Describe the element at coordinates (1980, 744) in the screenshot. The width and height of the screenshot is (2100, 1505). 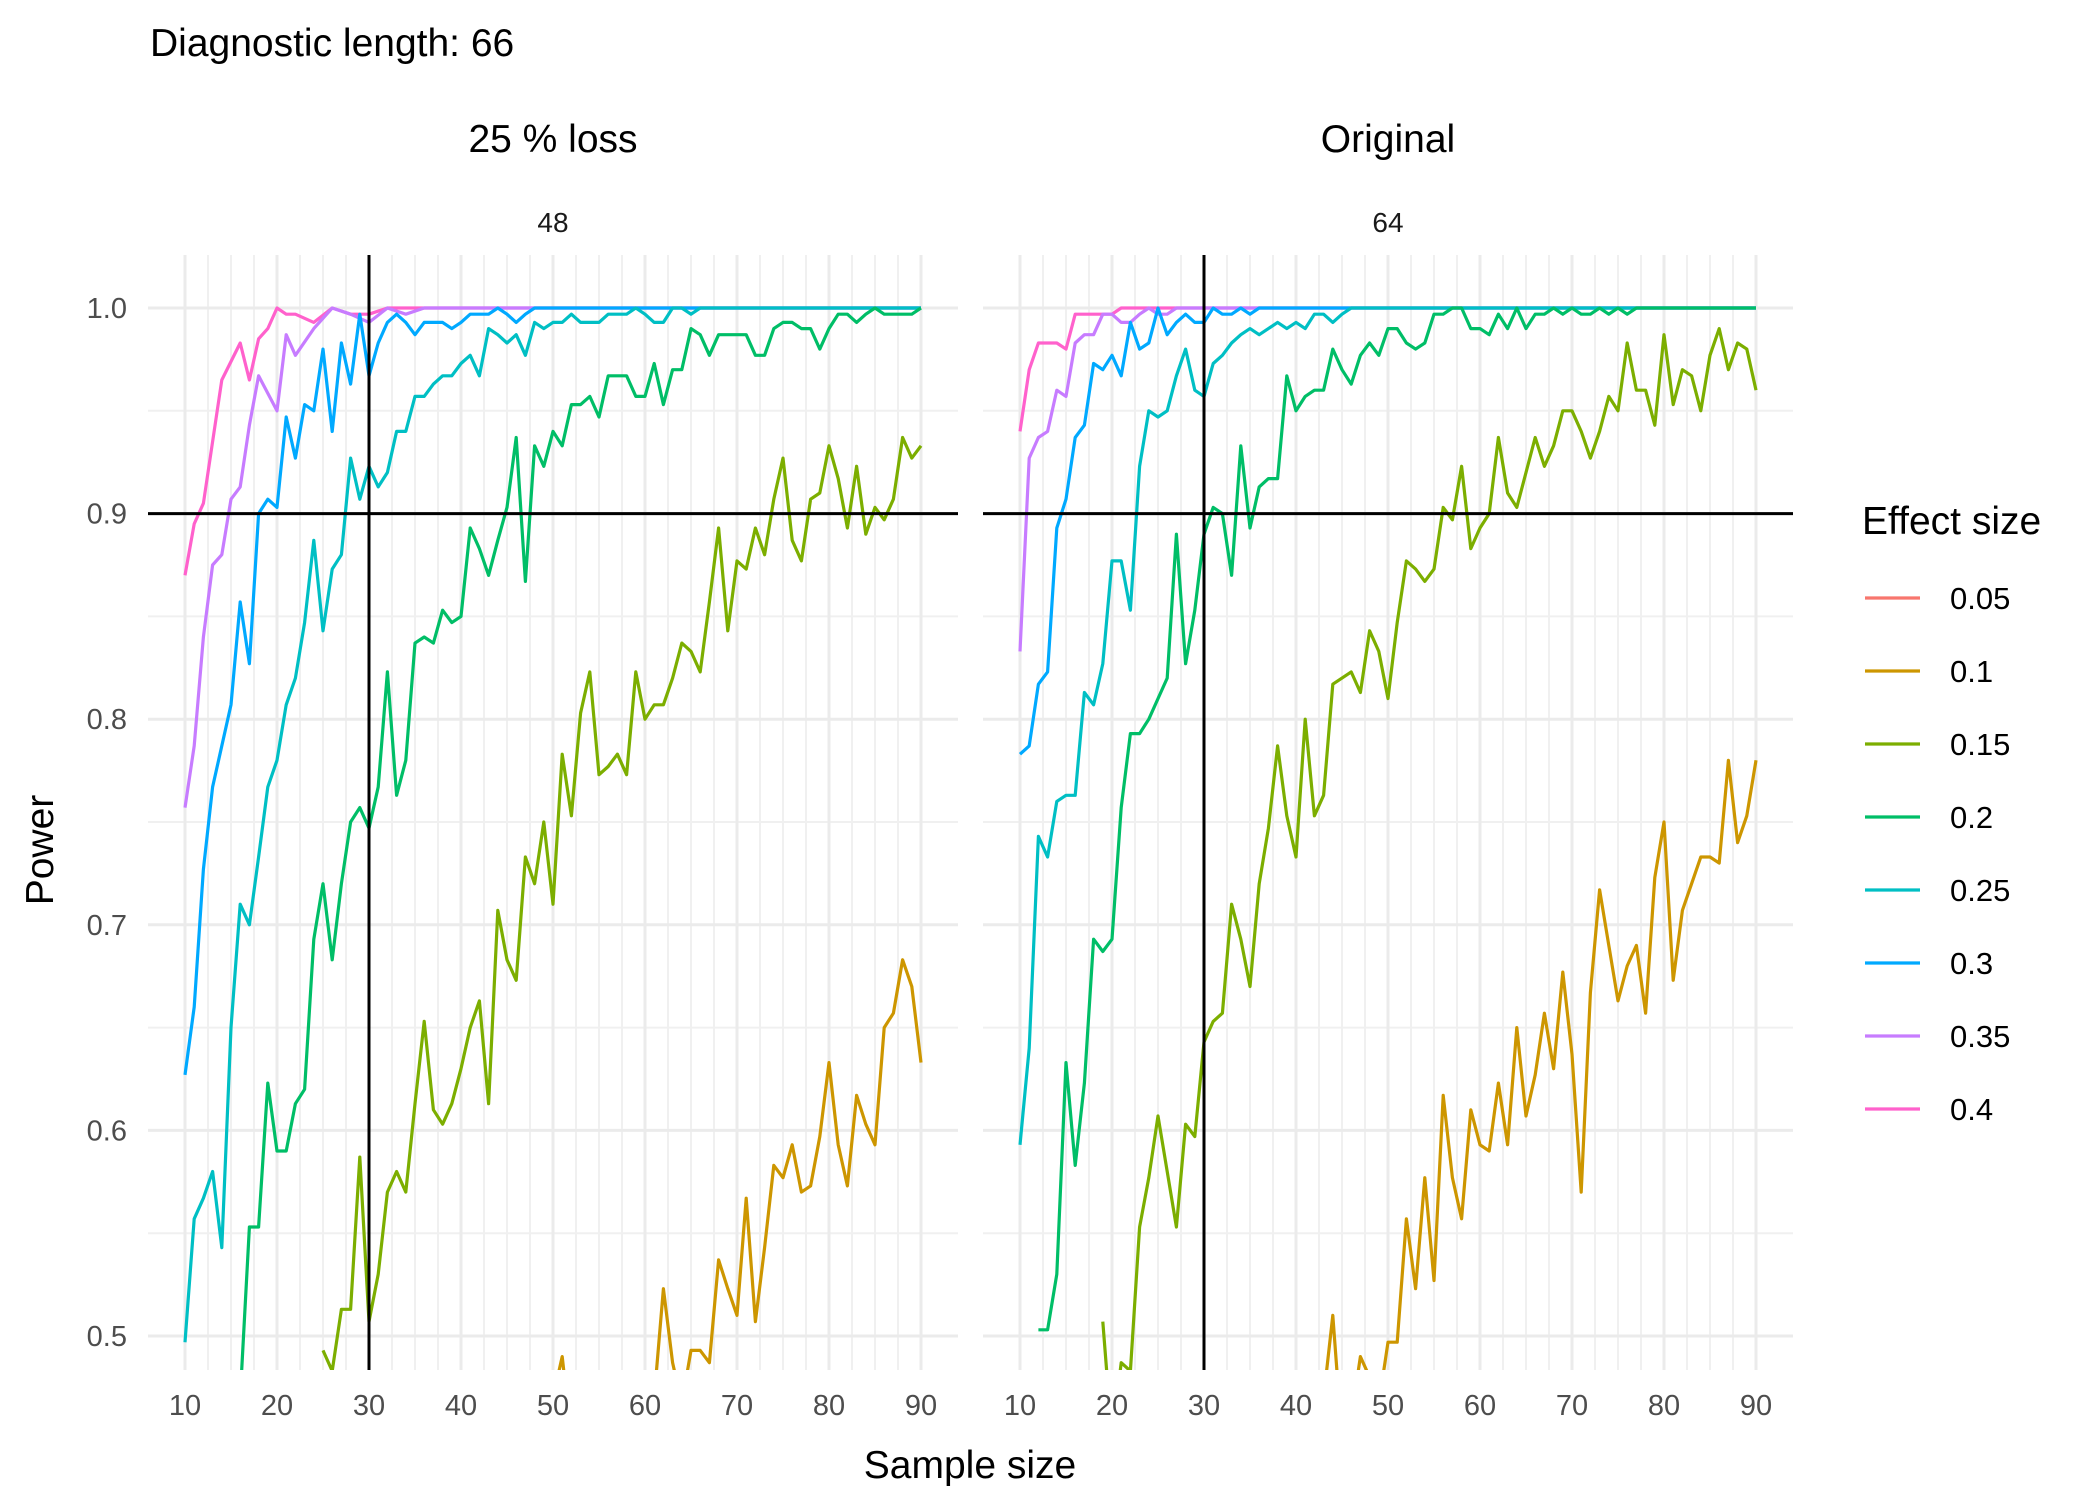
I see `legend-label: 0.15` at that location.